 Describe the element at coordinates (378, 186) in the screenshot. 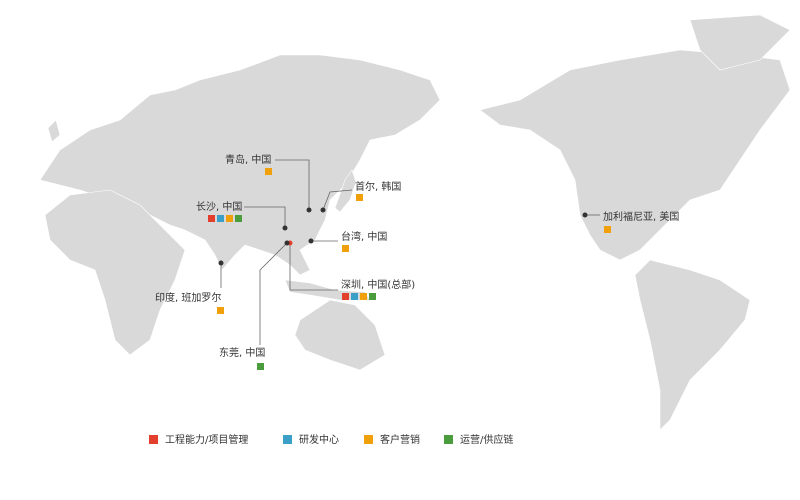

I see `site-label: 首尔, 韩国` at that location.